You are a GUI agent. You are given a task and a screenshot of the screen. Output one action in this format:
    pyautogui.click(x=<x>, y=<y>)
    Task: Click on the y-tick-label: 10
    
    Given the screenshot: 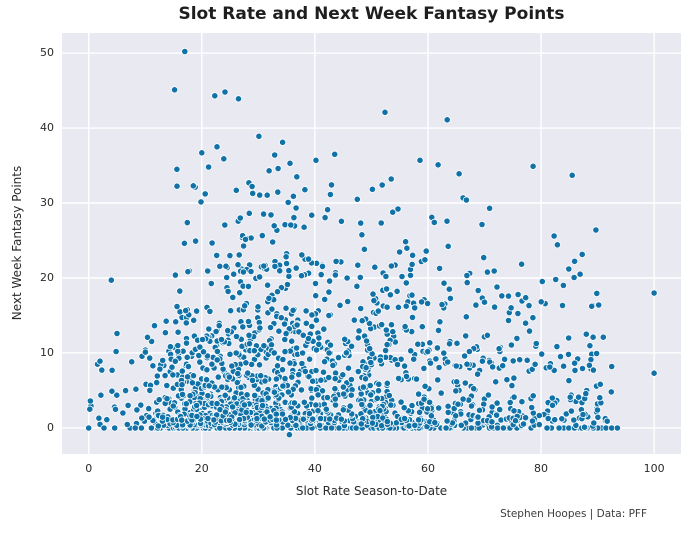 What is the action you would take?
    pyautogui.click(x=47, y=352)
    